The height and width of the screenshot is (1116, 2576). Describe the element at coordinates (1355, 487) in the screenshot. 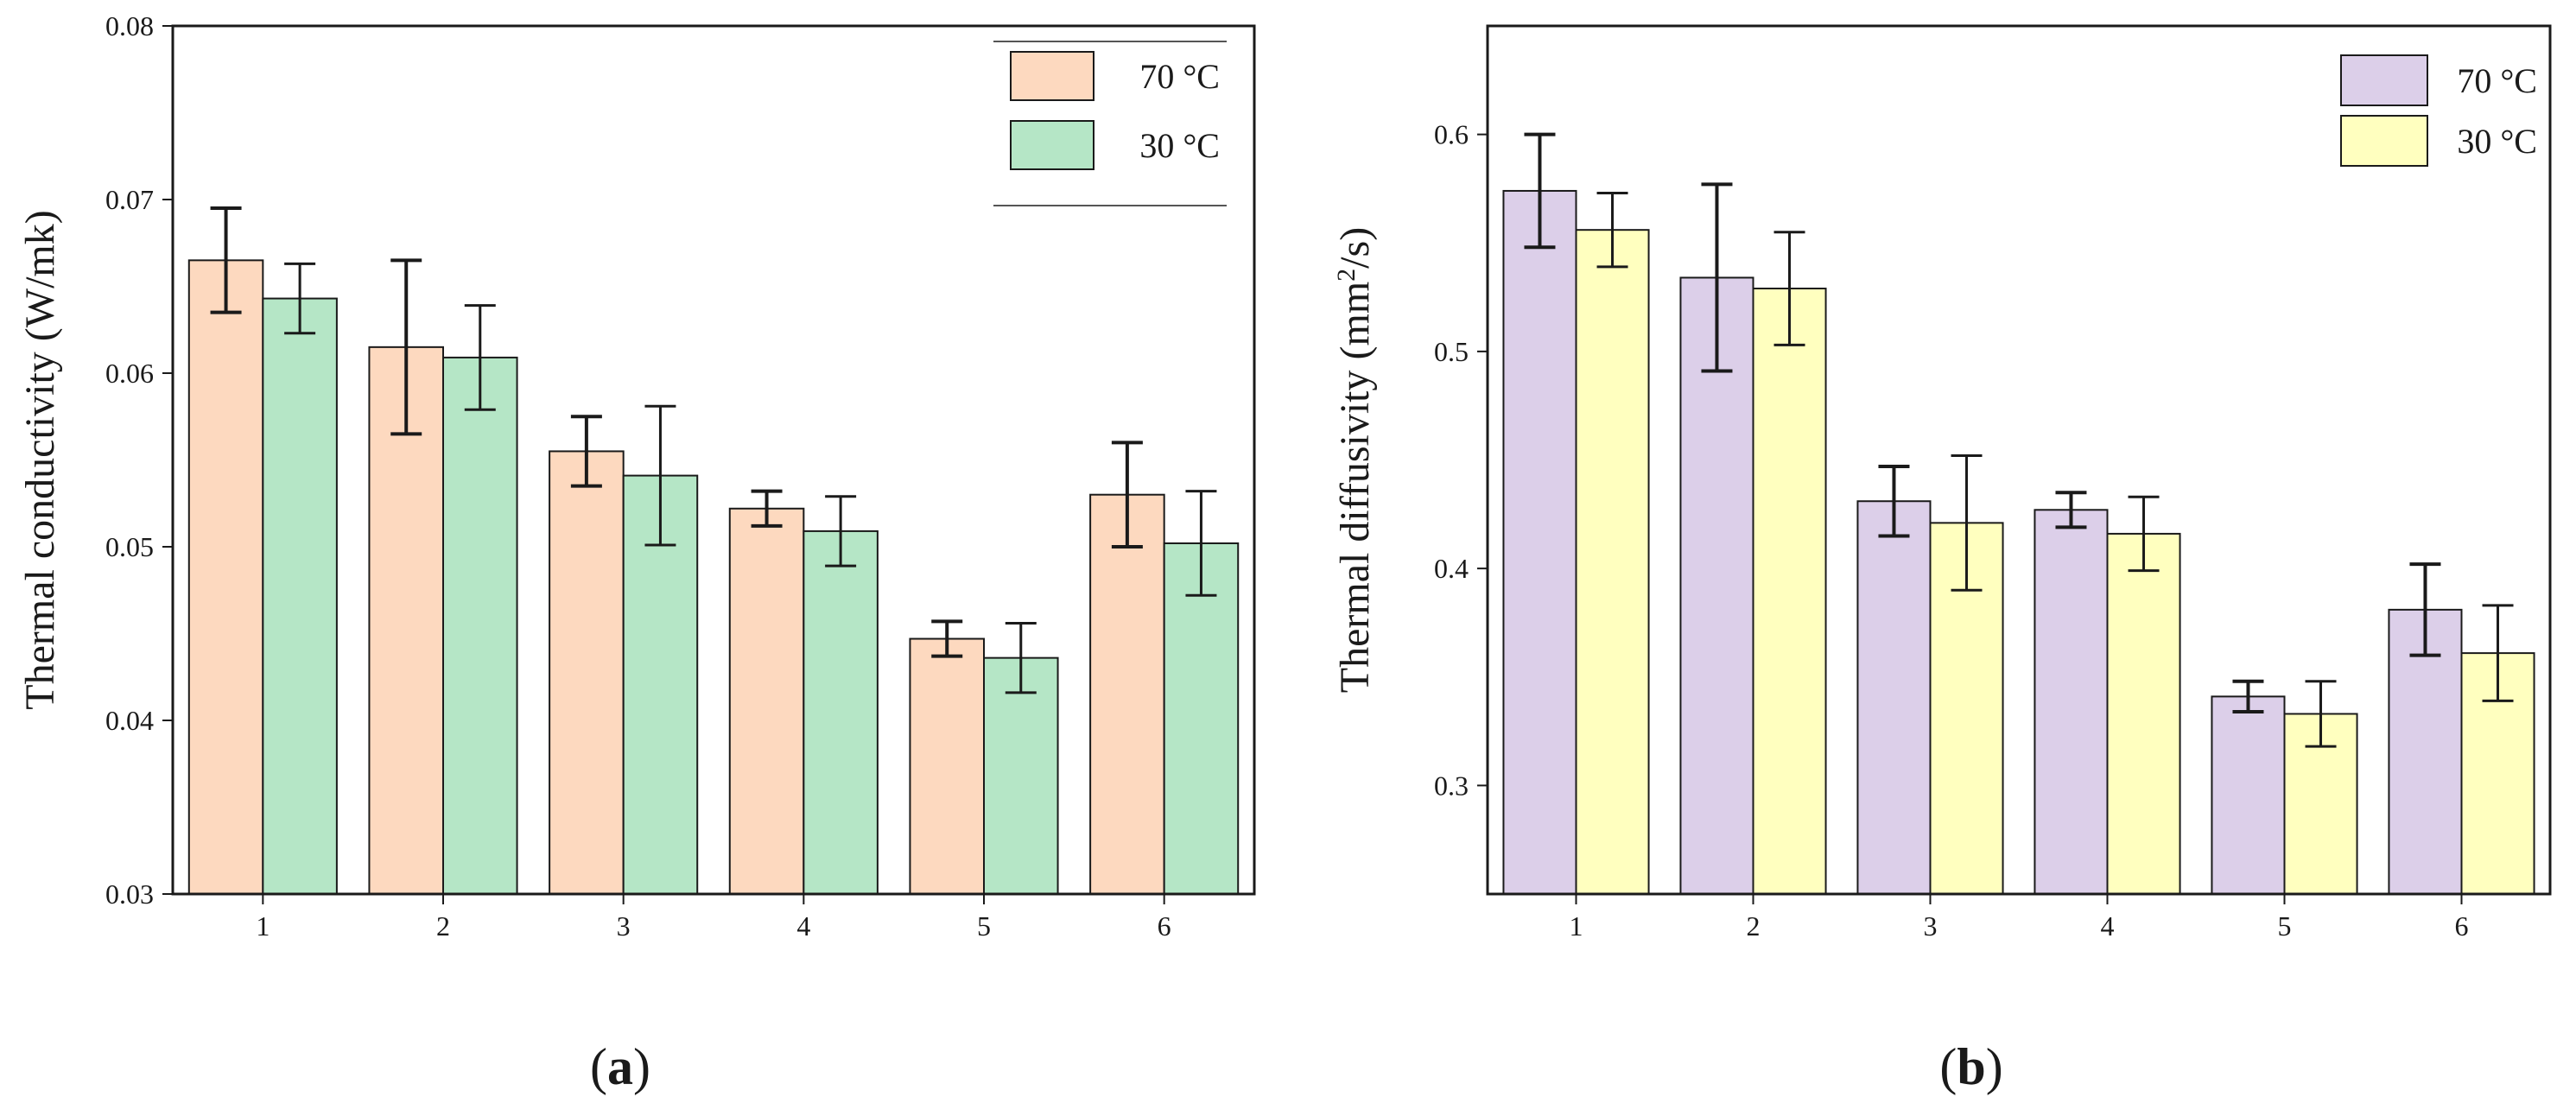

I see `y-axis-title-main: Thermal diffusivity (mm` at that location.